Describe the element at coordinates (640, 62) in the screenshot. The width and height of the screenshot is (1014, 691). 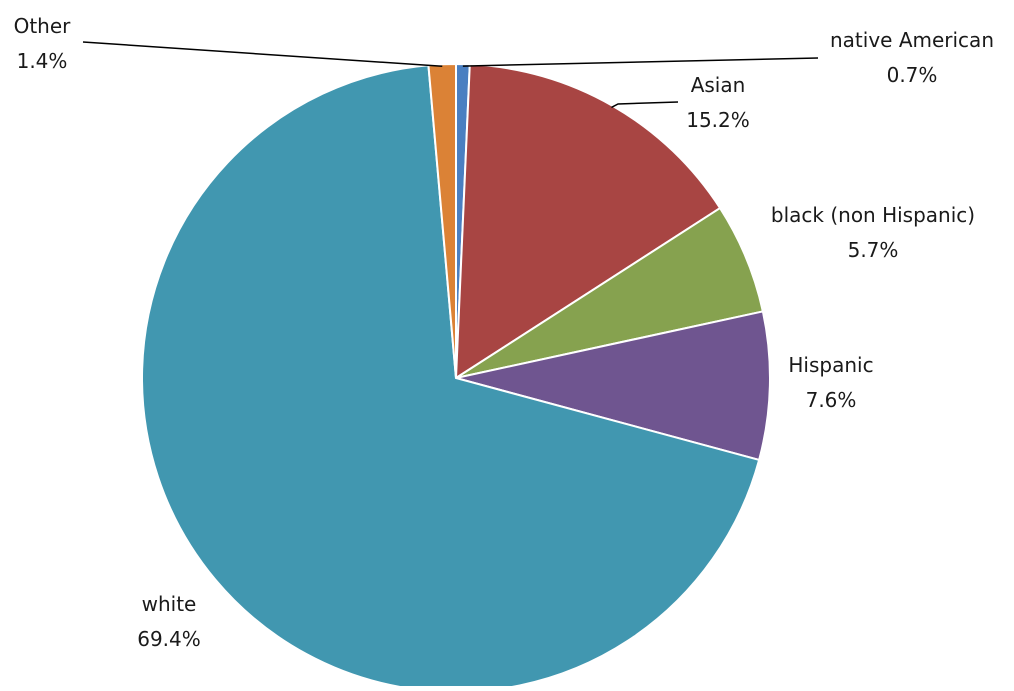
I see `leader-line-native-american` at that location.